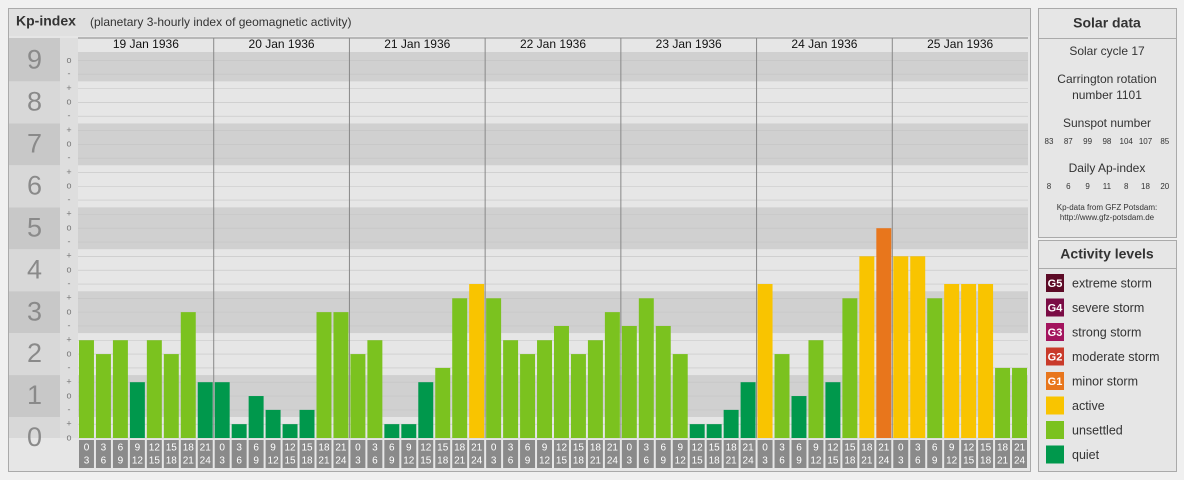 This screenshot has height=480, width=1184. What do you see at coordinates (1088, 406) in the screenshot?
I see `legend-label: active` at bounding box center [1088, 406].